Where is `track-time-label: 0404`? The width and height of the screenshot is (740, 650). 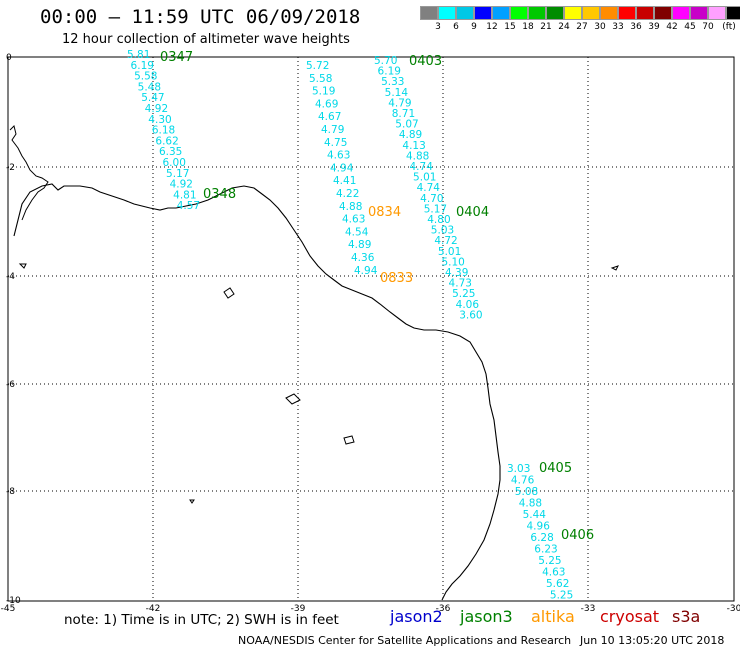 track-time-label: 0404 is located at coordinates (472, 212).